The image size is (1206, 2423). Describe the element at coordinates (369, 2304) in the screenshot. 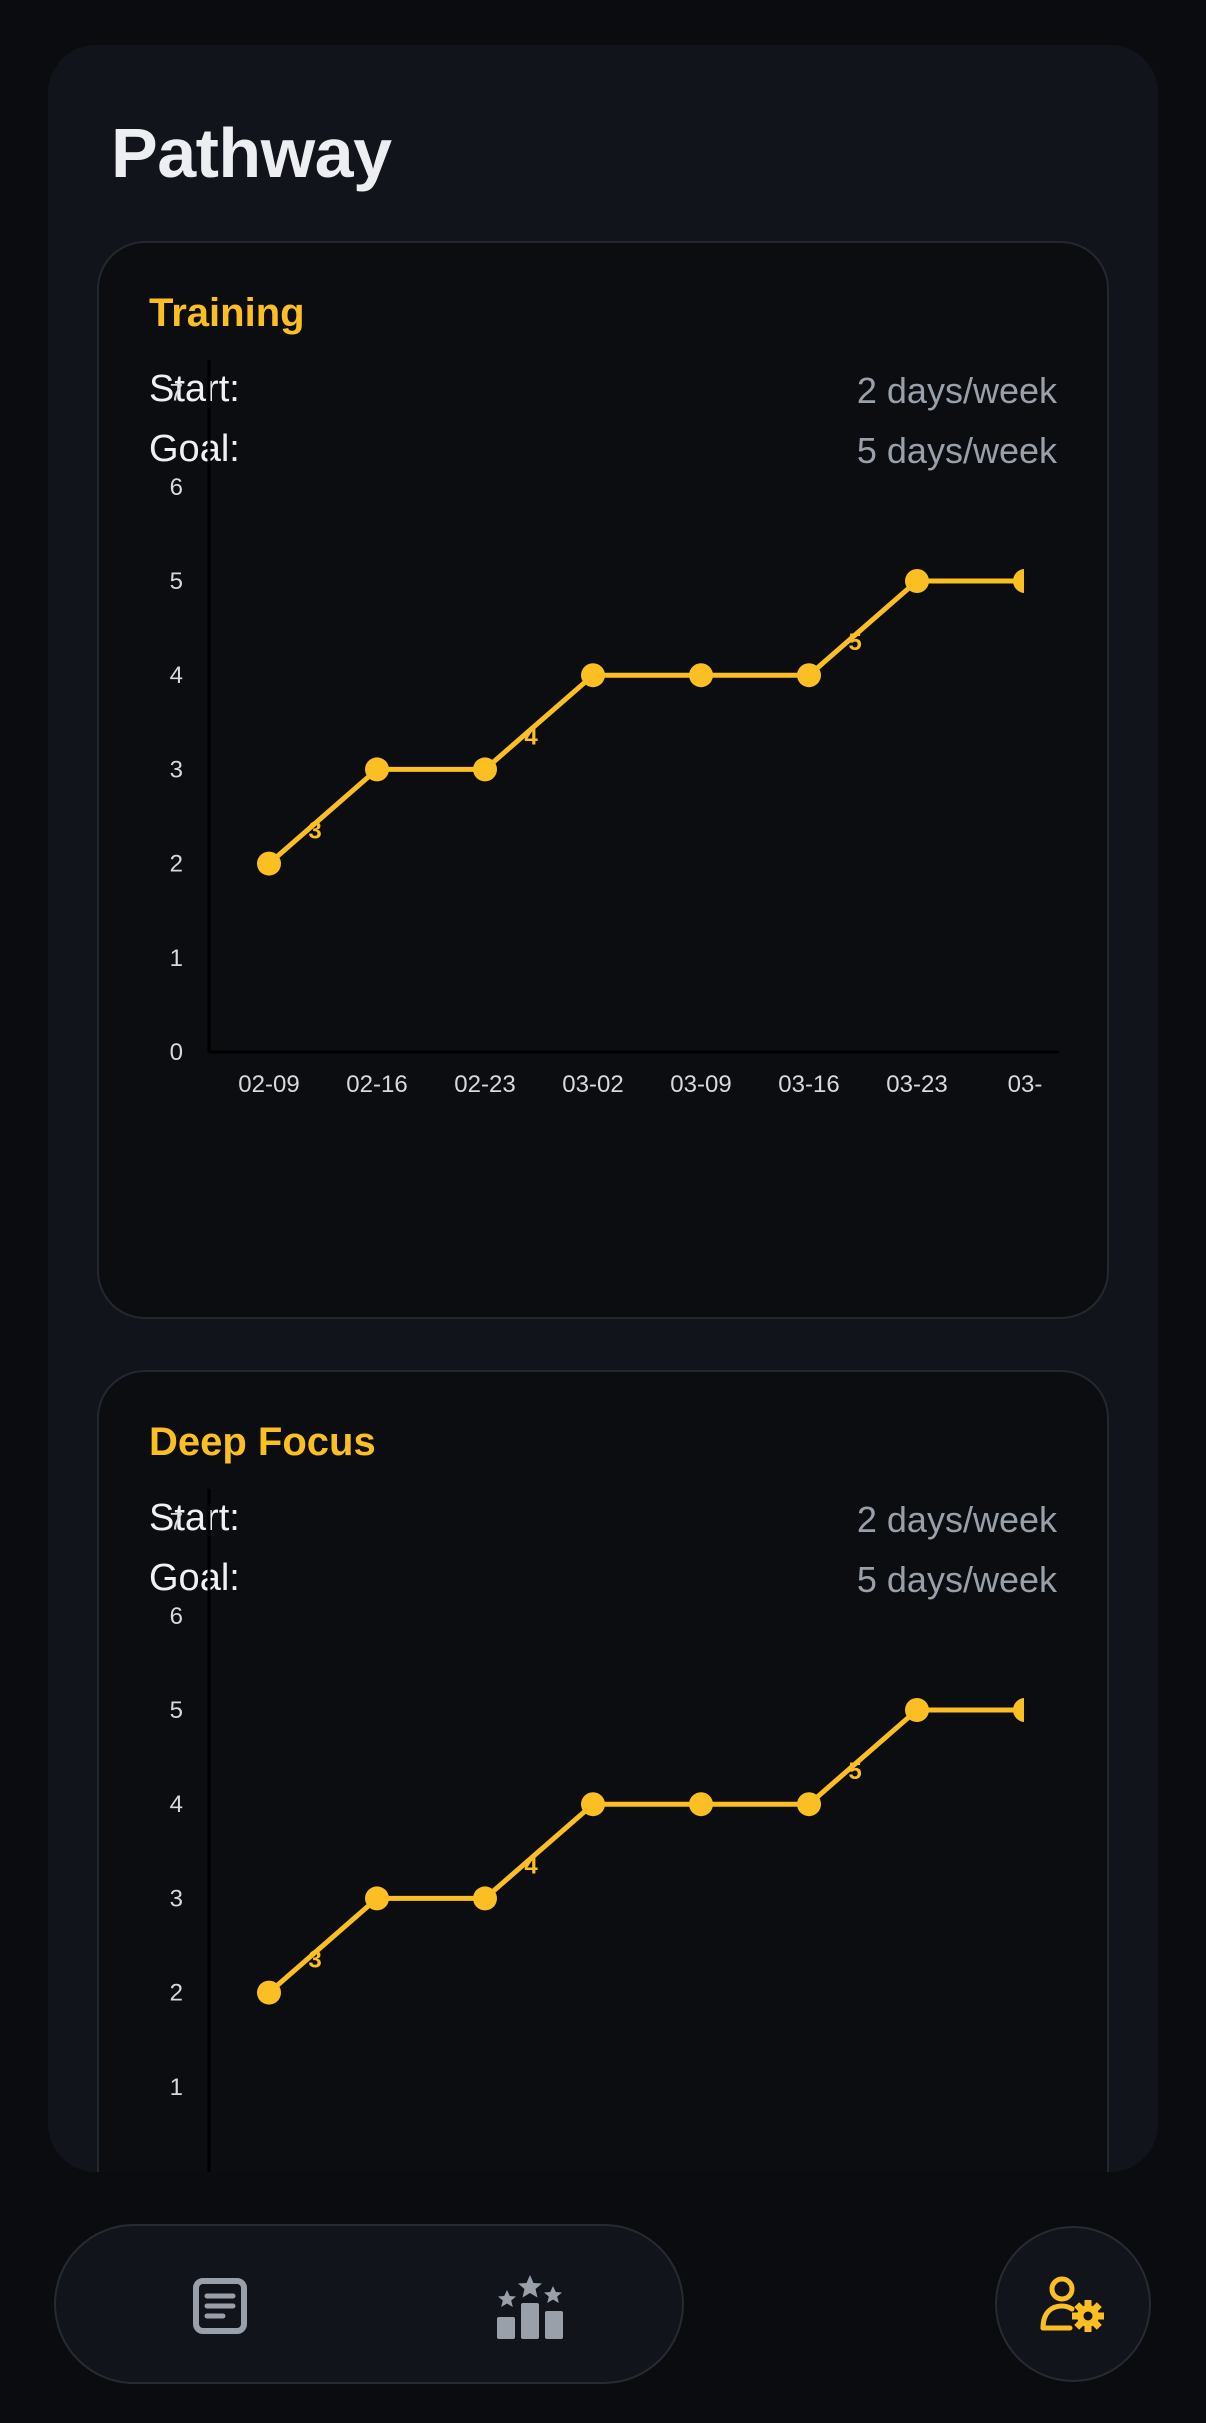

I see `bottom-nav-bar` at that location.